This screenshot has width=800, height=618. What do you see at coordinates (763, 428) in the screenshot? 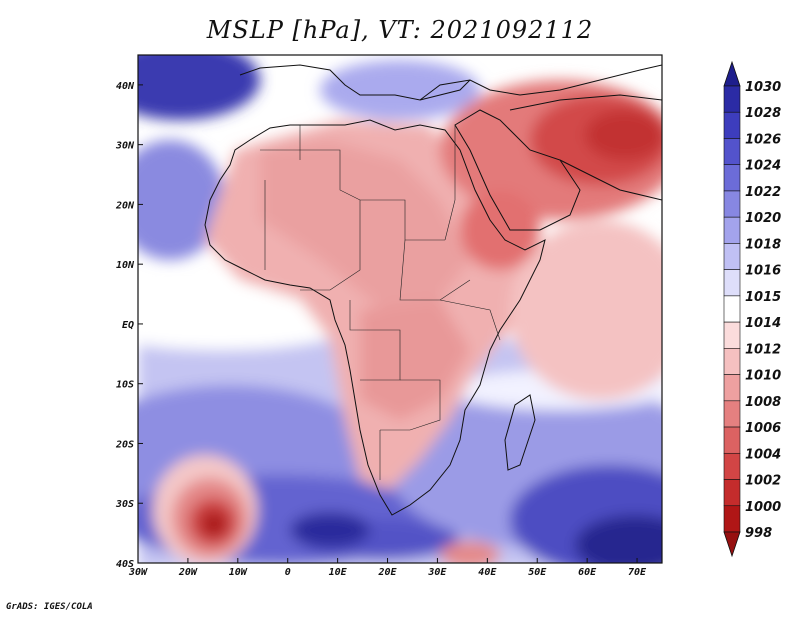
I see `colorbar-label: 1006` at bounding box center [763, 428].